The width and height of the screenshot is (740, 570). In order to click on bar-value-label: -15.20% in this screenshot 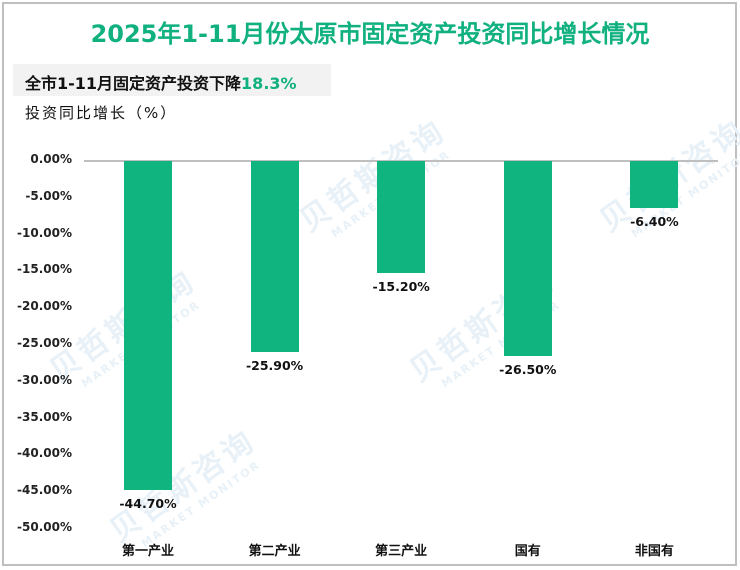, I will do `click(401, 286)`.